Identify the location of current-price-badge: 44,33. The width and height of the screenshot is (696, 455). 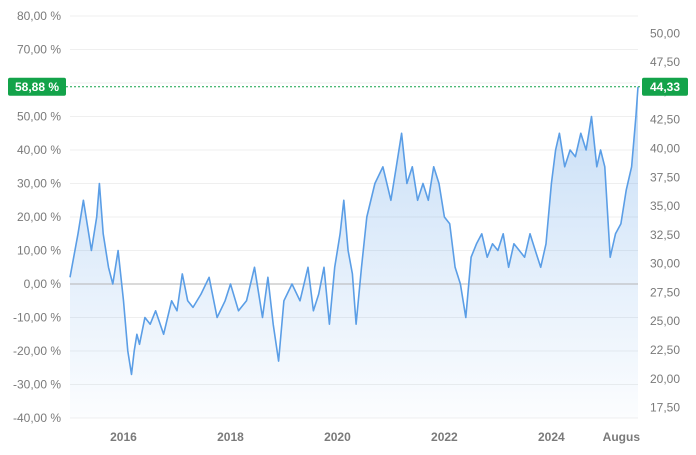
(665, 86).